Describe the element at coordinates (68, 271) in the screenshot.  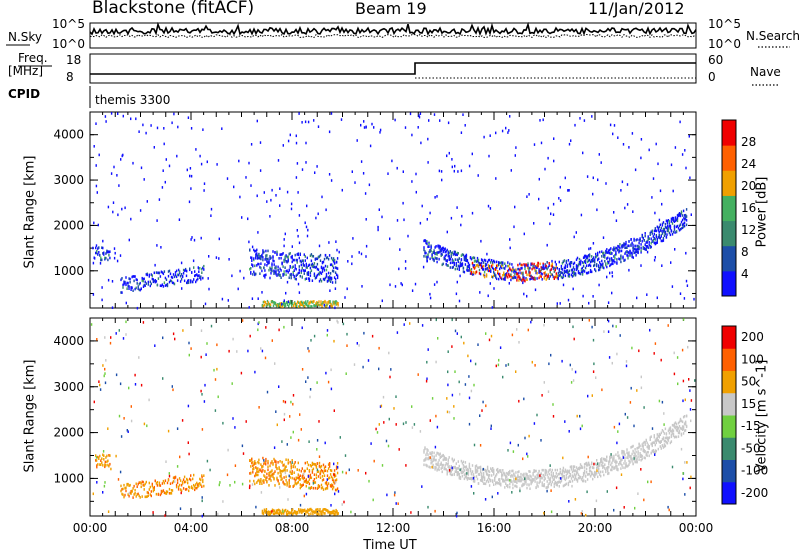
I see `panel-0-ytick-label: 1000` at that location.